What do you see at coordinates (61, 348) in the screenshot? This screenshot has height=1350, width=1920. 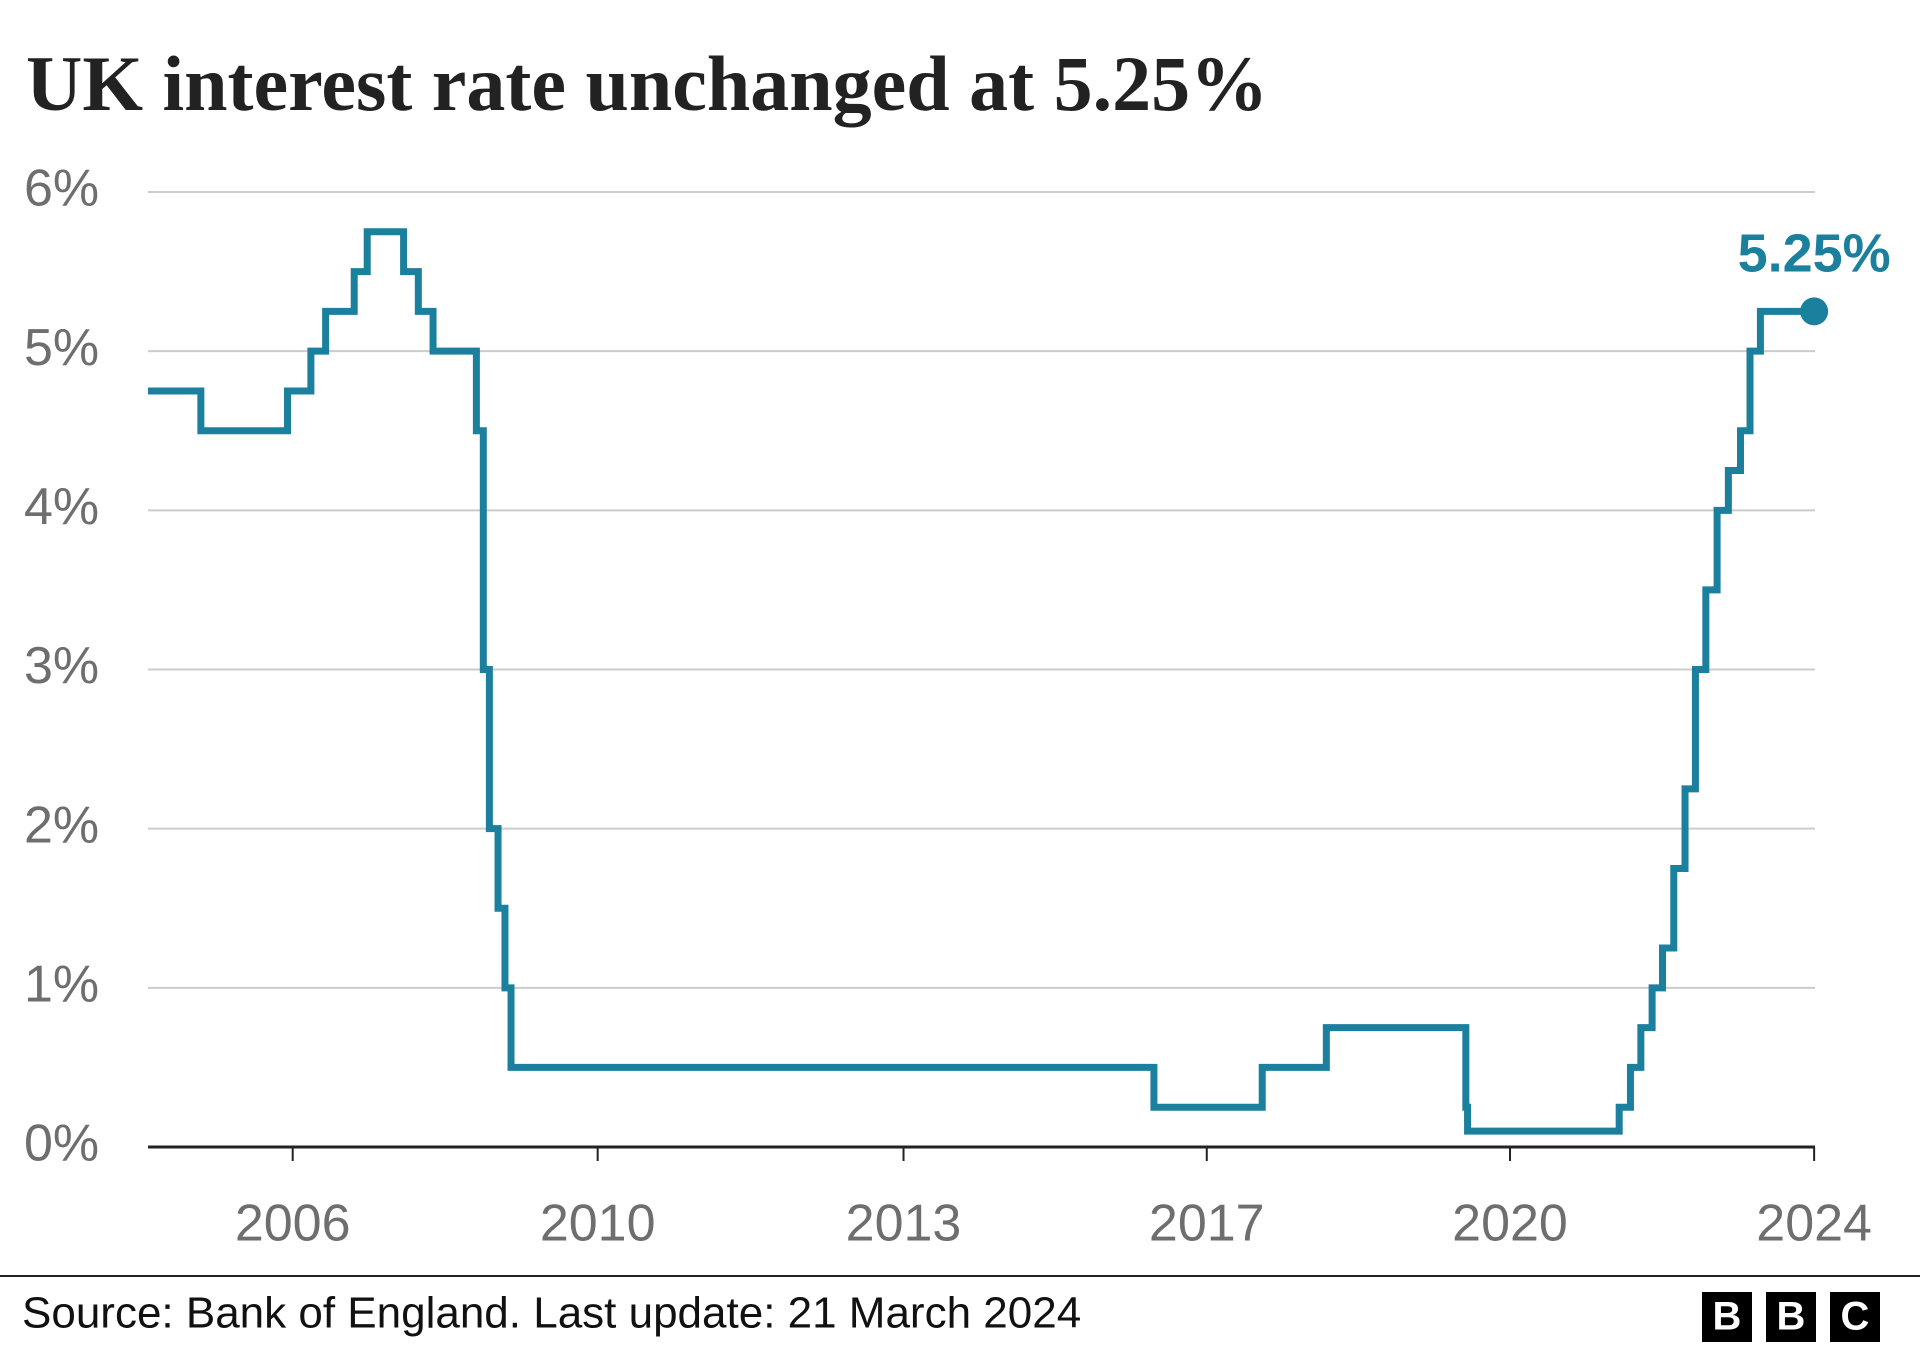 I see `y-tick-label: 5%` at bounding box center [61, 348].